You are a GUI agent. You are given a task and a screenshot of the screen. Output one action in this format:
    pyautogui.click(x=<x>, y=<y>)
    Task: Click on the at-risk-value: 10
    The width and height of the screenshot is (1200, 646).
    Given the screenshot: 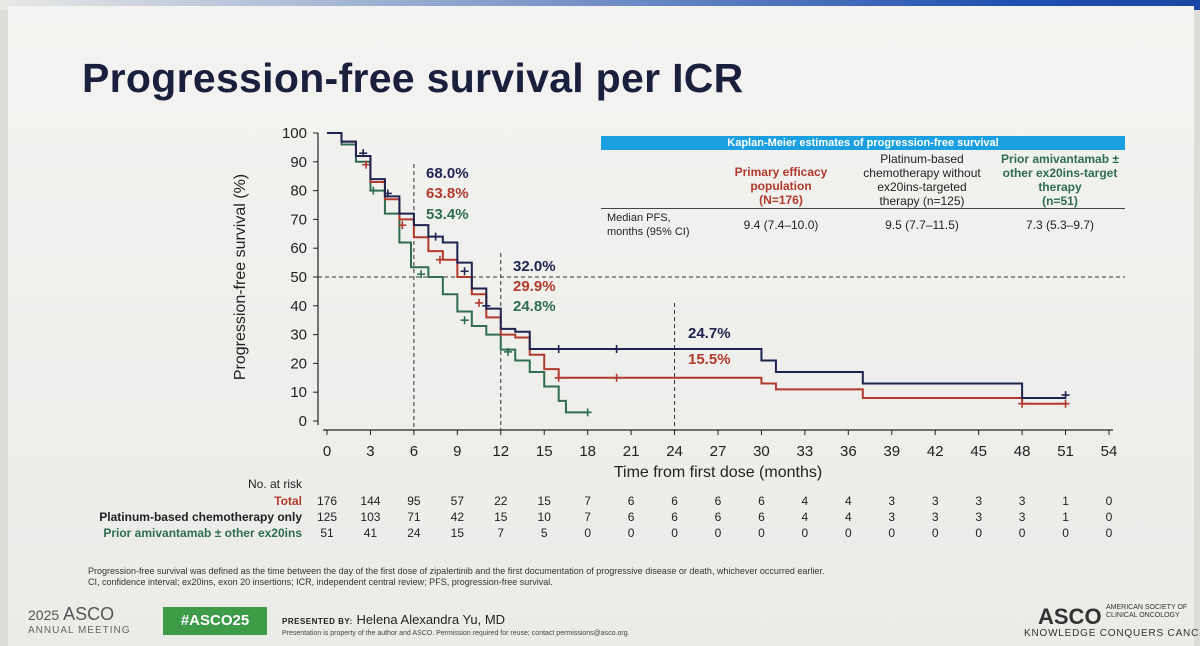 What is the action you would take?
    pyautogui.click(x=545, y=517)
    